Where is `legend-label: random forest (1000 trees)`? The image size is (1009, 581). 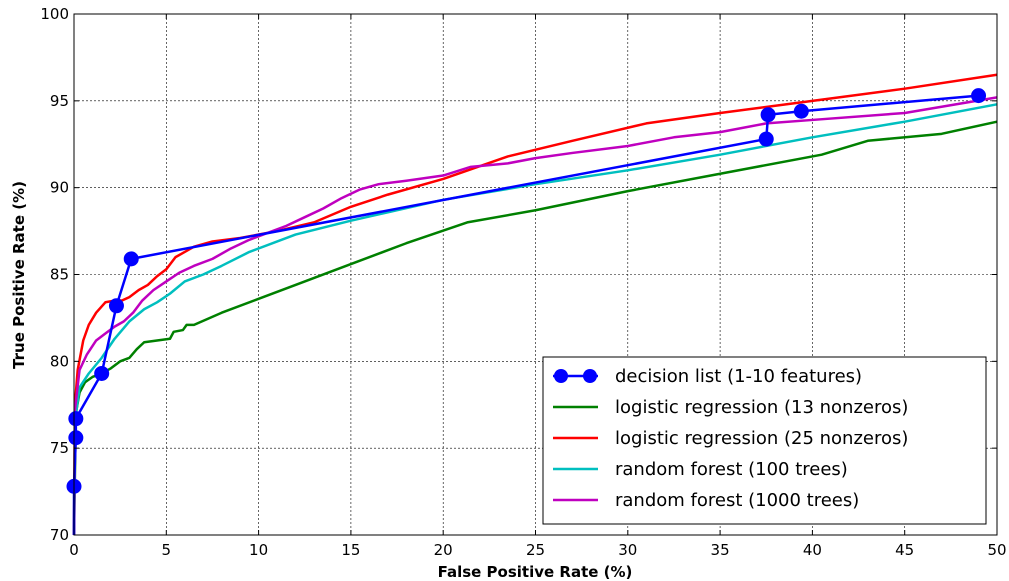
legend-label: random forest (1000 trees) is located at coordinates (737, 500).